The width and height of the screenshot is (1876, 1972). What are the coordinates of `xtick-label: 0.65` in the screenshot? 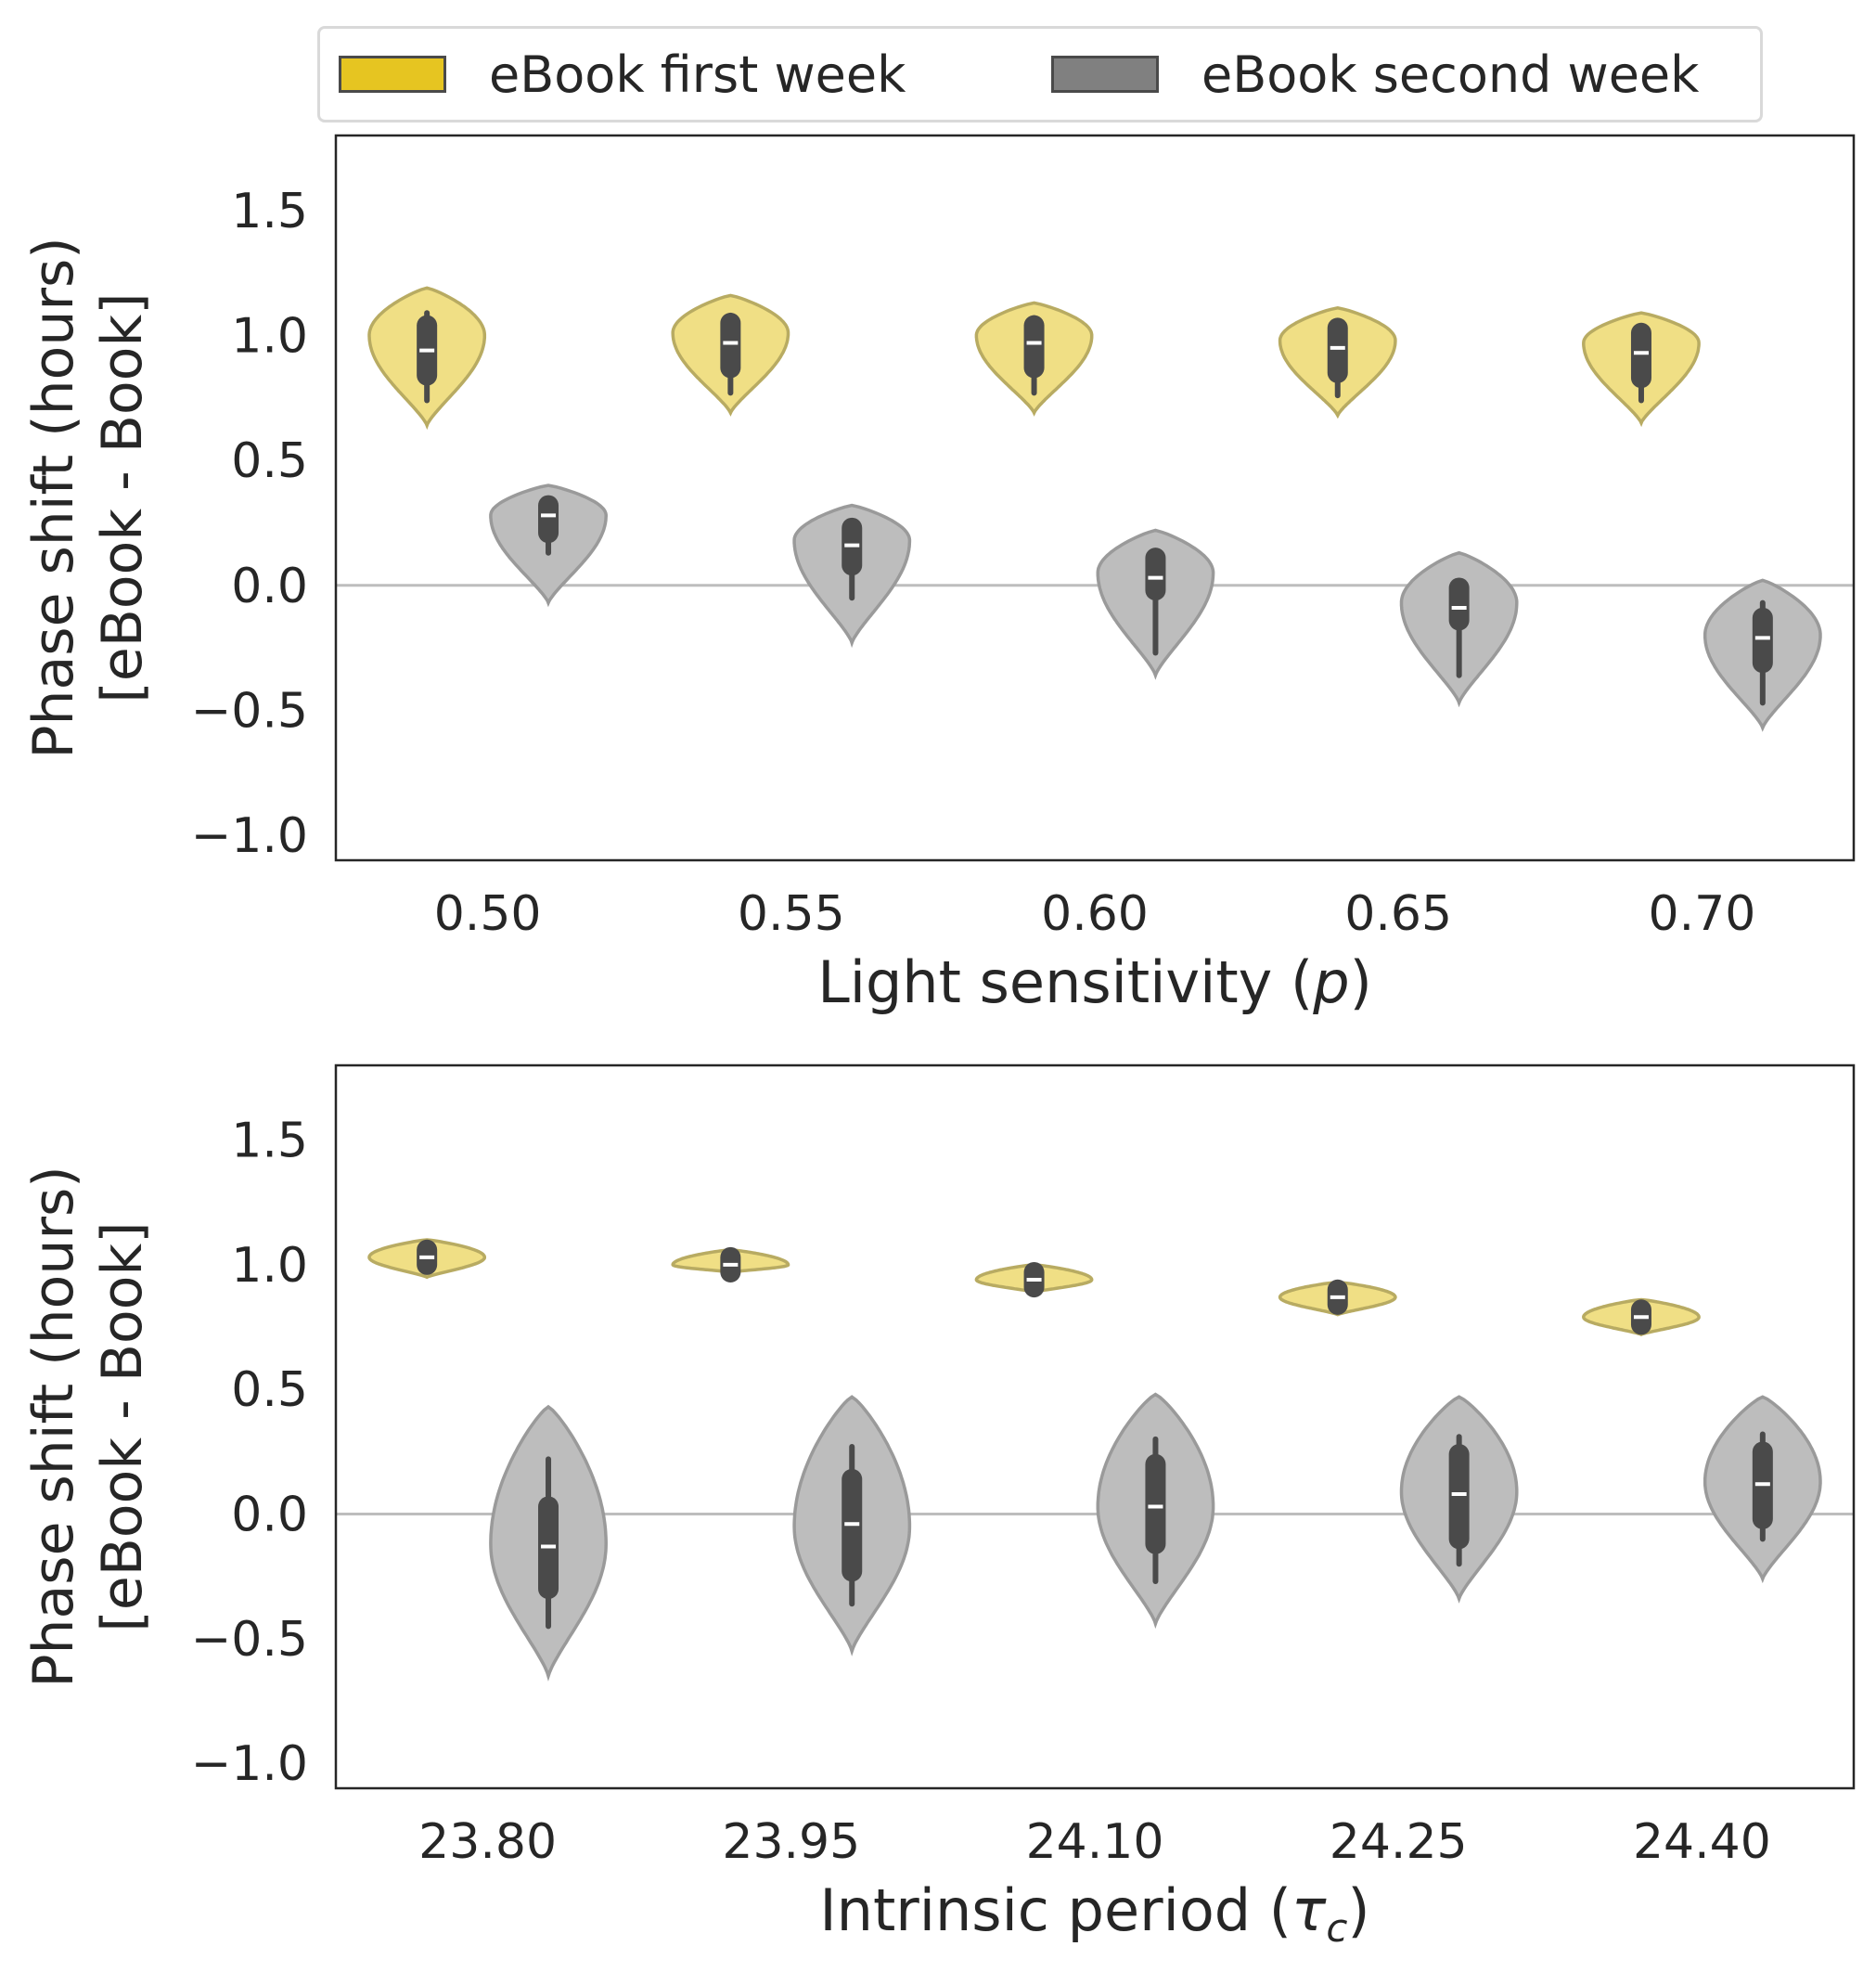 It's located at (1398, 914).